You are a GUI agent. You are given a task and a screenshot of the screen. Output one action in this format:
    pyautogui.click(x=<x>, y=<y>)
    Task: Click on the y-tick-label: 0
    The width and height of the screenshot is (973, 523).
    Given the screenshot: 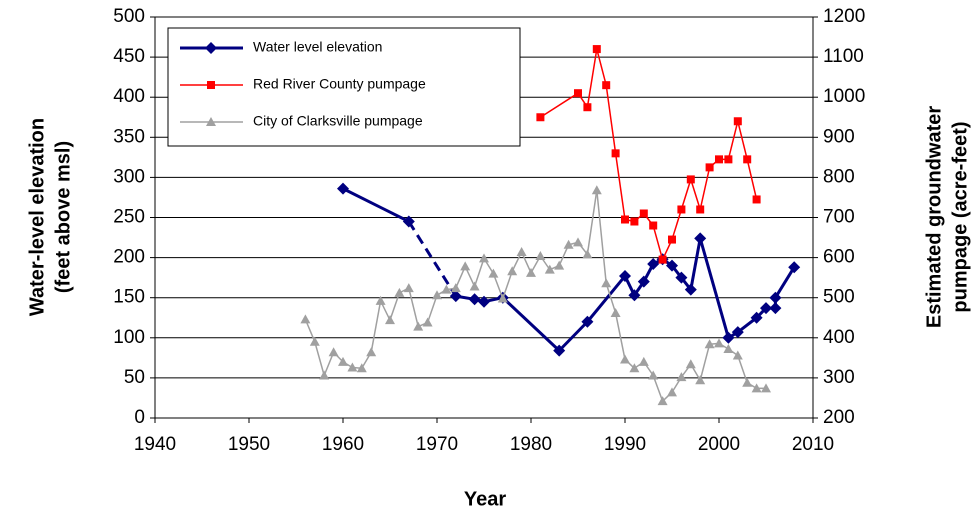 What is the action you would take?
    pyautogui.click(x=139, y=417)
    